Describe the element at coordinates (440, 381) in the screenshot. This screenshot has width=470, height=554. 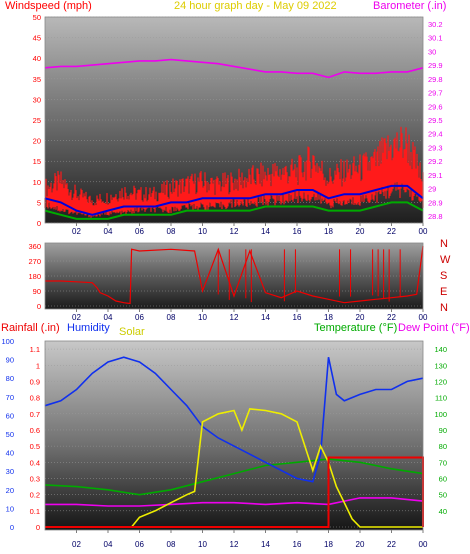
I see `temperature-tick-label: 120` at that location.